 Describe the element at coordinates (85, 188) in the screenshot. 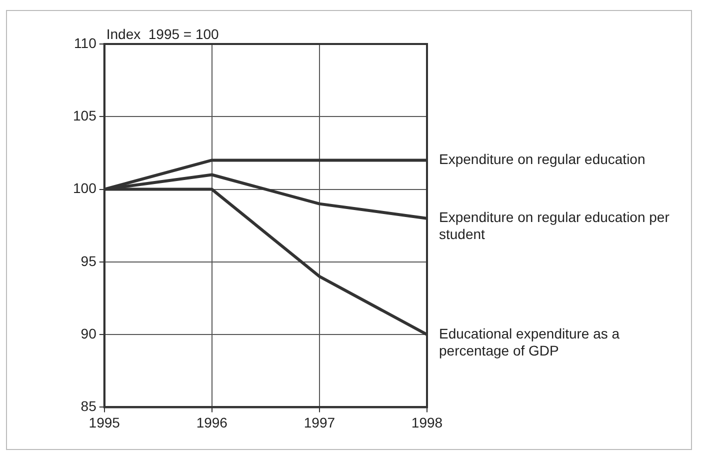

I see `y-tick-label: 100` at that location.